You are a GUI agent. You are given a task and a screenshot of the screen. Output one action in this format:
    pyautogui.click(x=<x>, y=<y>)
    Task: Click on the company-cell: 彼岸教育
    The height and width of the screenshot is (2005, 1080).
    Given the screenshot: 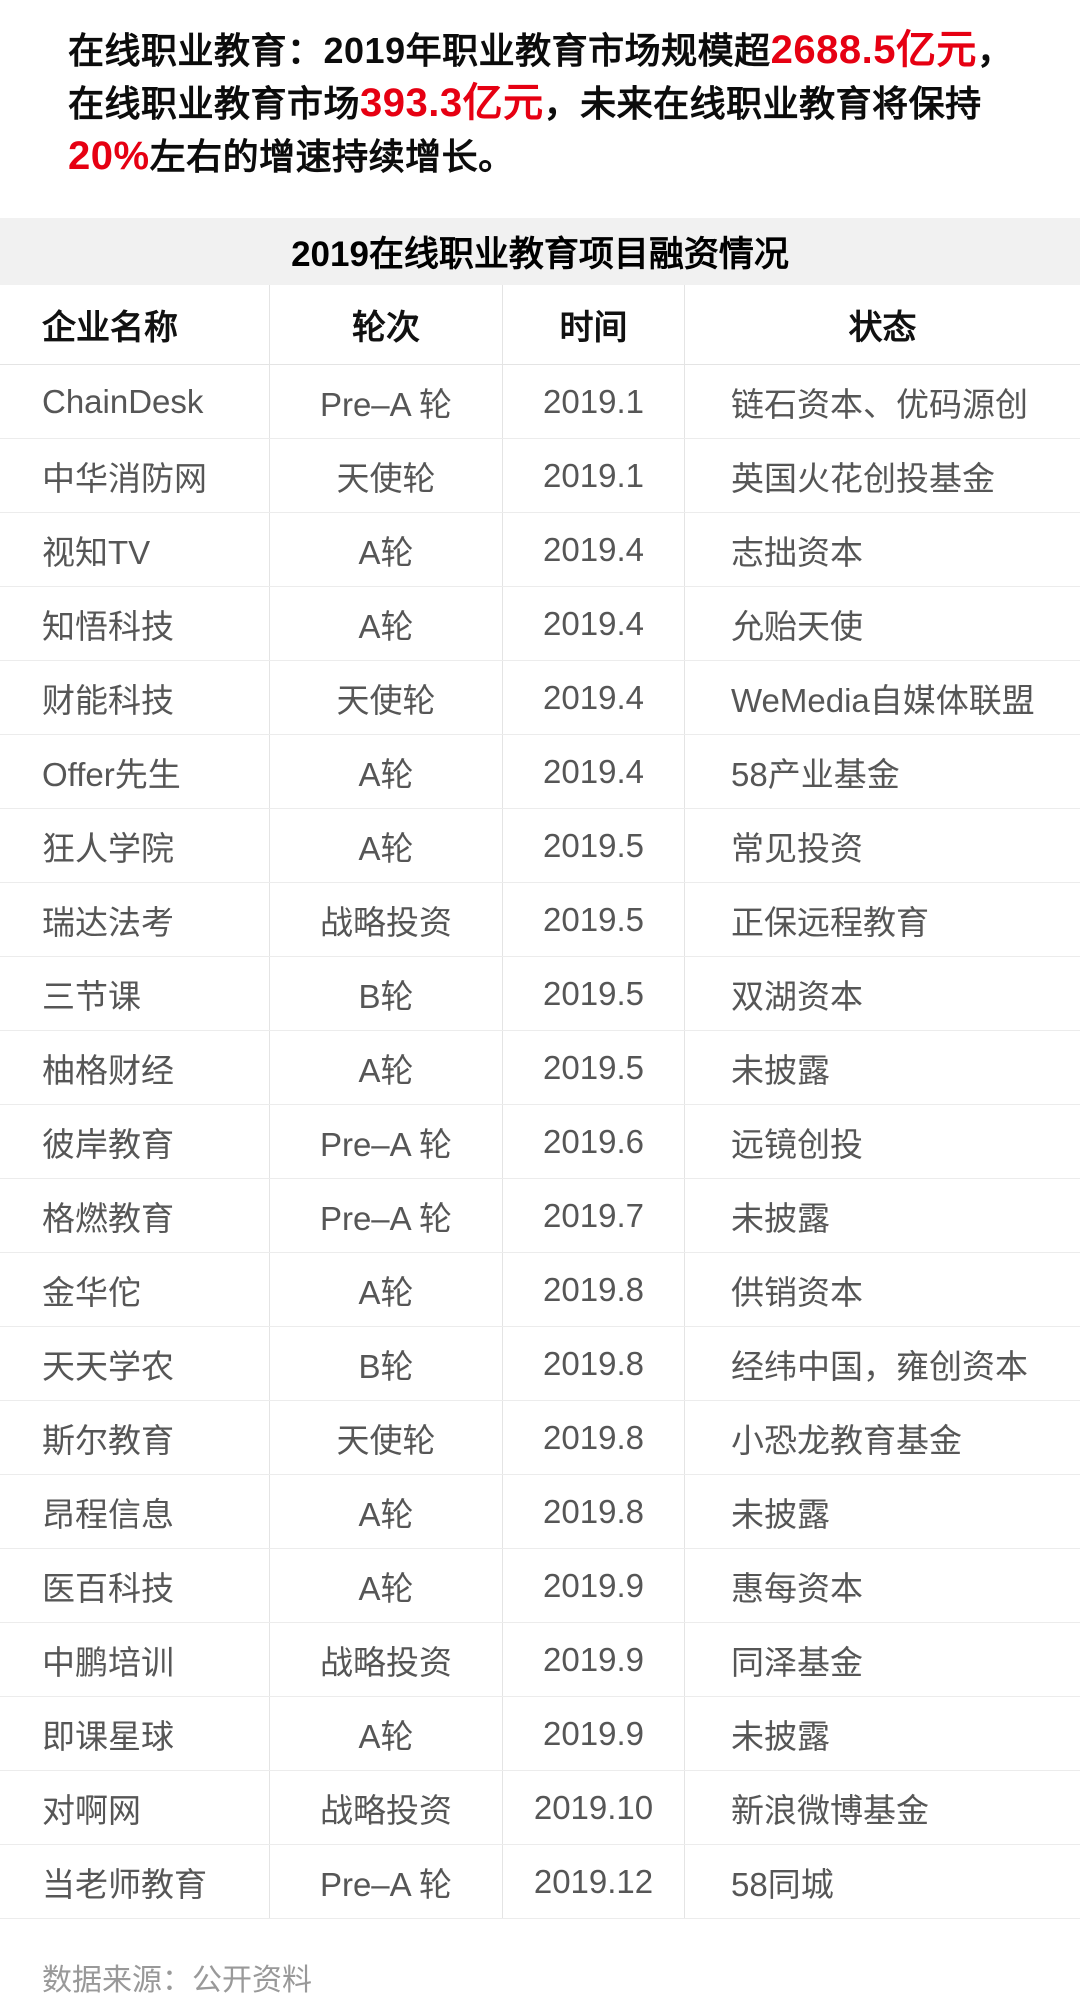 What is the action you would take?
    pyautogui.click(x=135, y=1141)
    